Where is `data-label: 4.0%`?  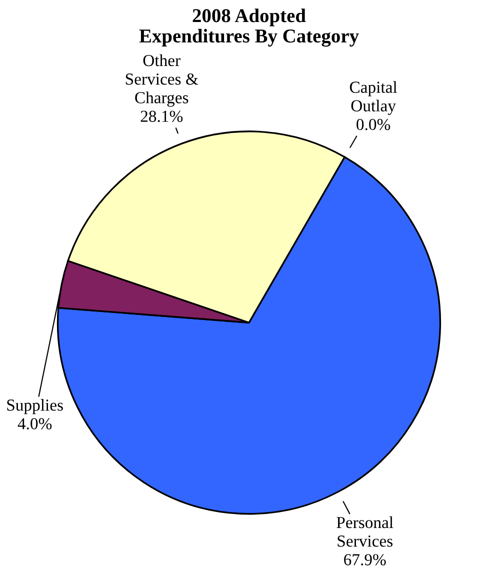
data-label: 4.0% is located at coordinates (35, 424).